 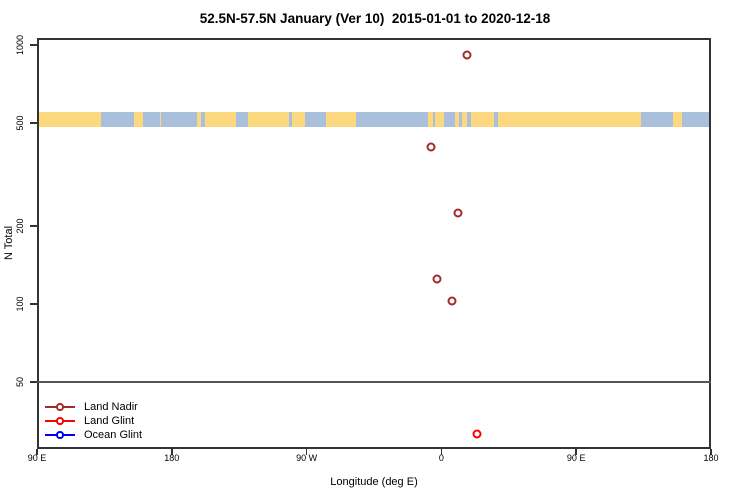 I want to click on legend-item-ocean-glint: Ocean Glint, so click(x=93, y=435).